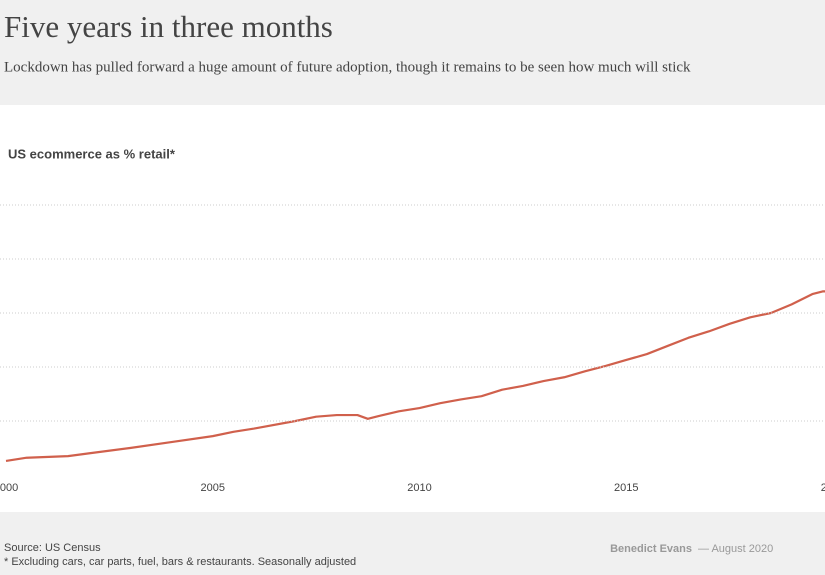 This screenshot has width=825, height=575. Describe the element at coordinates (735, 549) in the screenshot. I see `date: — August 2020` at that location.